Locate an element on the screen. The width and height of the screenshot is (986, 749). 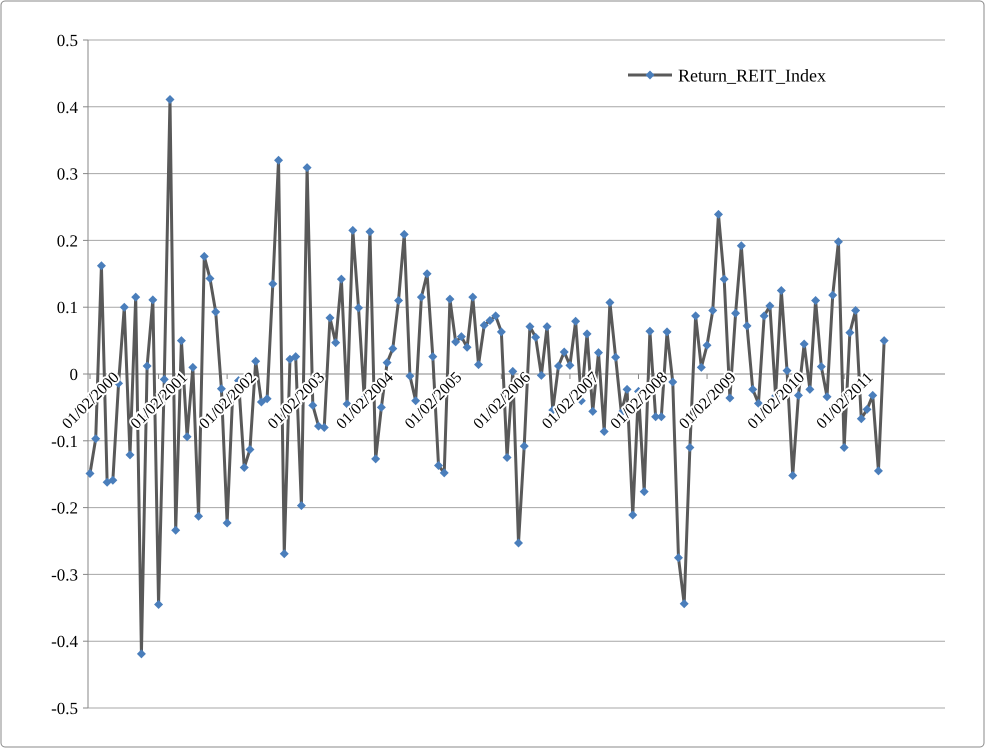
y-tick-label: 0.3 is located at coordinates (67, 174).